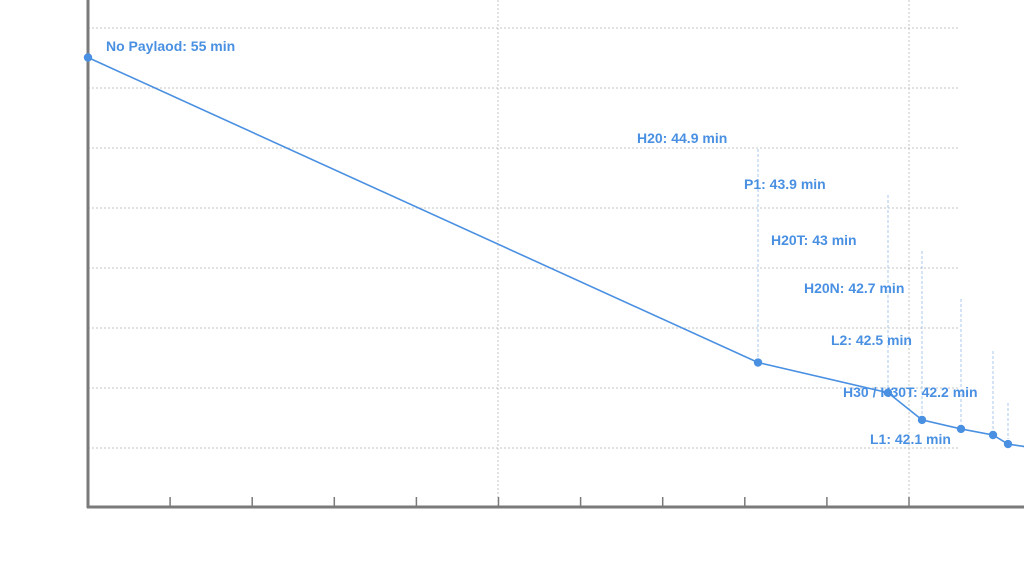 The height and width of the screenshot is (571, 1024). I want to click on data-label-6: H30 / H30T: 42.2 min, so click(910, 392).